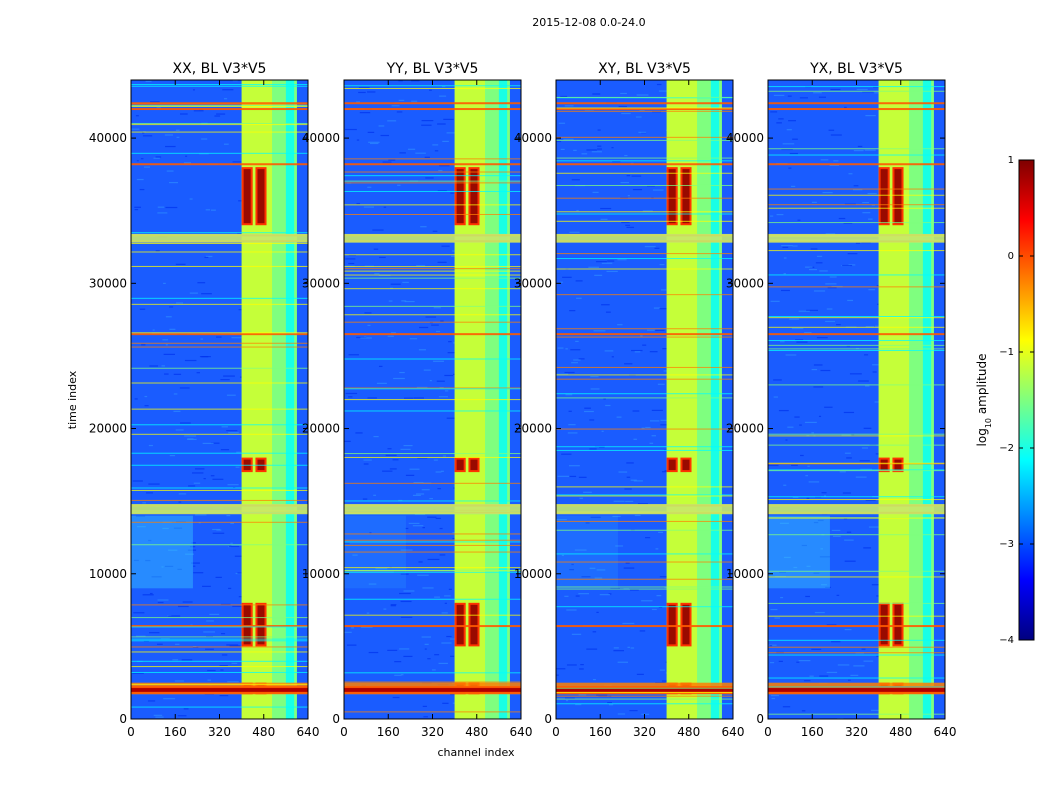 Image resolution: width=1050 pixels, height=800 pixels. Describe the element at coordinates (548, 719) in the screenshot. I see `y-tick-label: 0` at that location.